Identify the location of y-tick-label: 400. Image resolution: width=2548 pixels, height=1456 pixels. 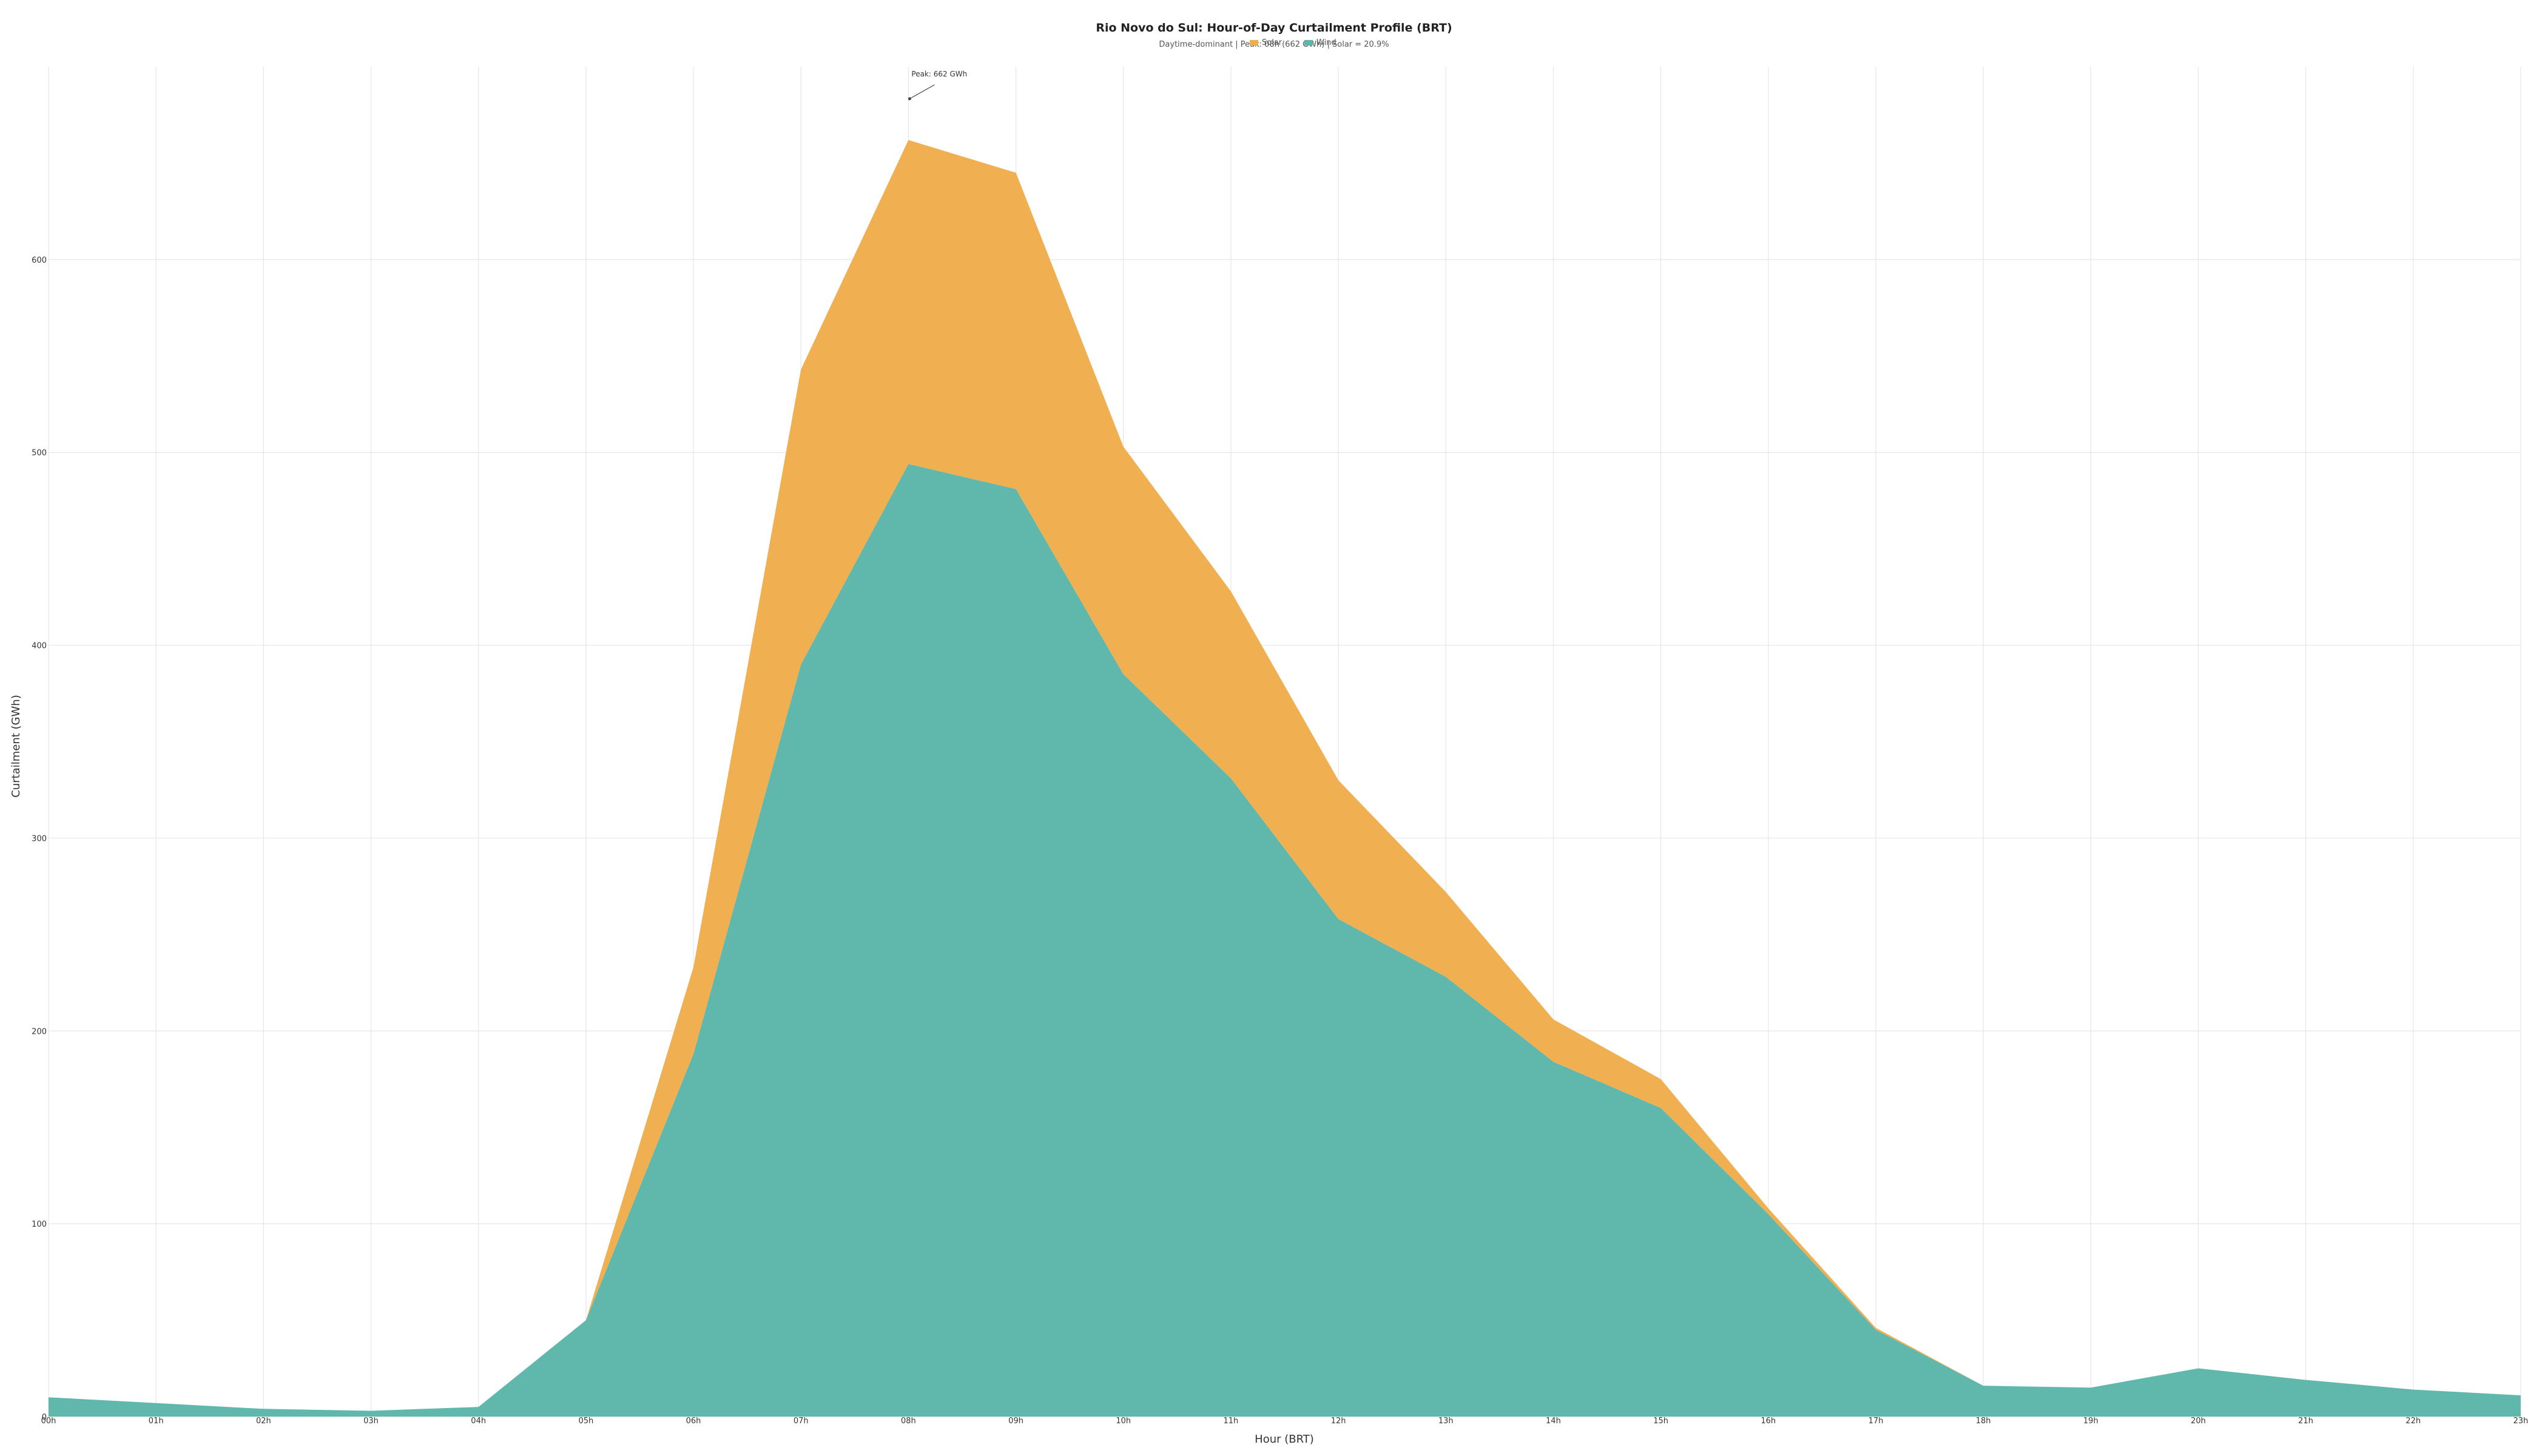
(39, 646).